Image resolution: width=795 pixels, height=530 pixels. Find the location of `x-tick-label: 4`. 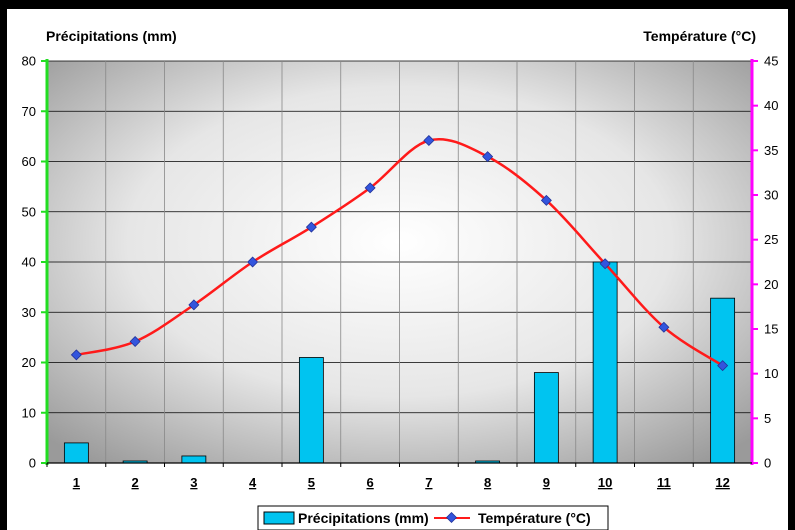

x-tick-label: 4 is located at coordinates (253, 482).